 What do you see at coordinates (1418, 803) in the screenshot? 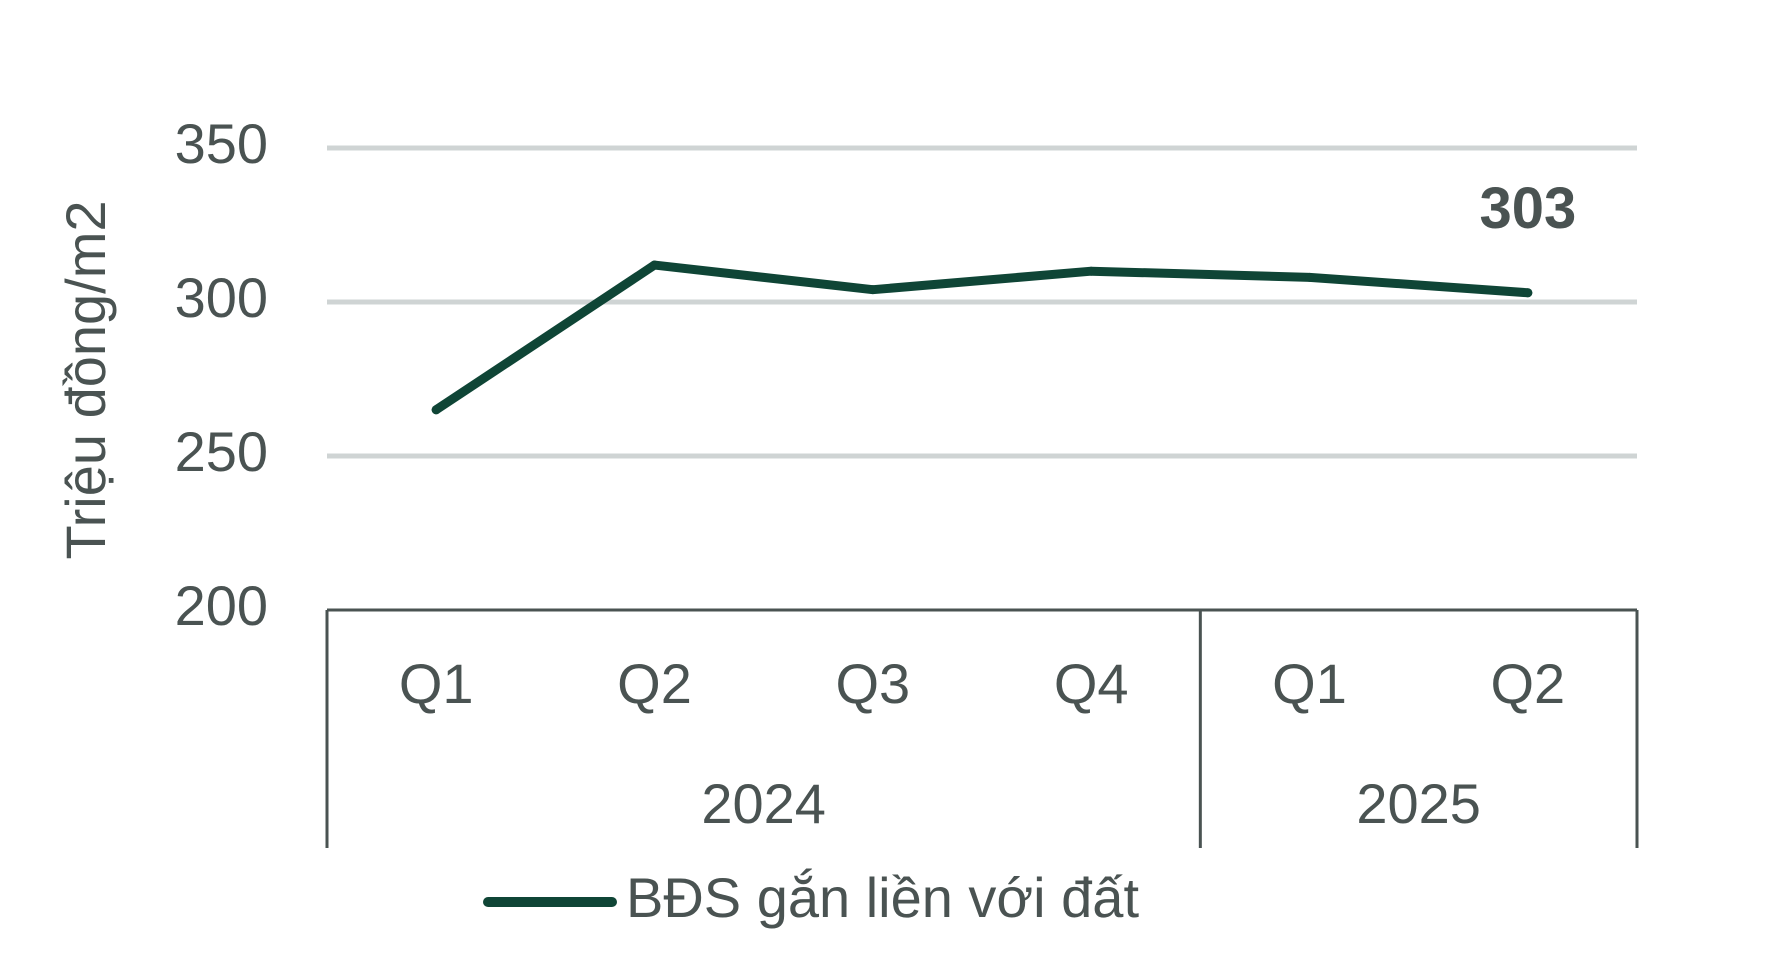
I see `x-group-label: 2025` at bounding box center [1418, 803].